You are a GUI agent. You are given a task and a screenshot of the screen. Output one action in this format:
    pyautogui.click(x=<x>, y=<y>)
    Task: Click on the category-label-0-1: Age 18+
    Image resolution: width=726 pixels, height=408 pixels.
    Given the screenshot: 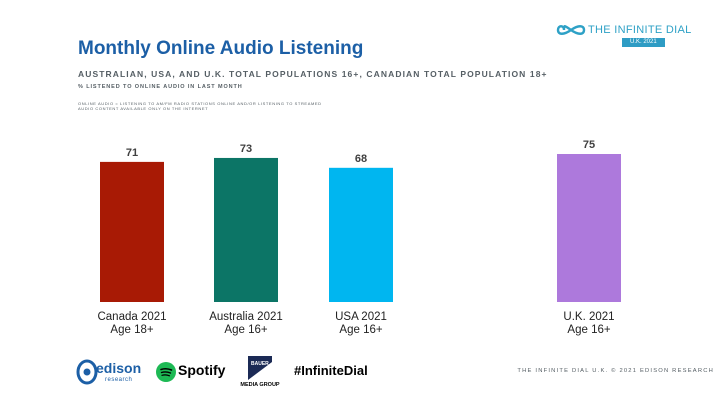 What is the action you would take?
    pyautogui.click(x=131, y=330)
    